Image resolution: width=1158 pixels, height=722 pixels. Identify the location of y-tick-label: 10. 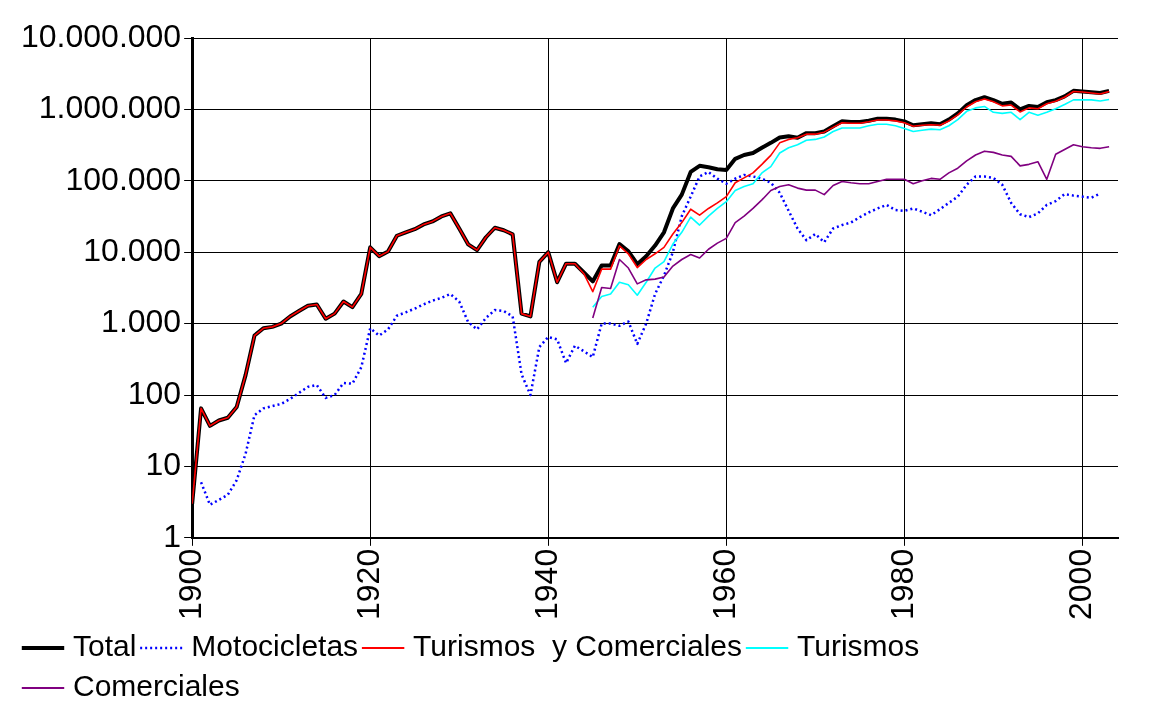
(163, 464).